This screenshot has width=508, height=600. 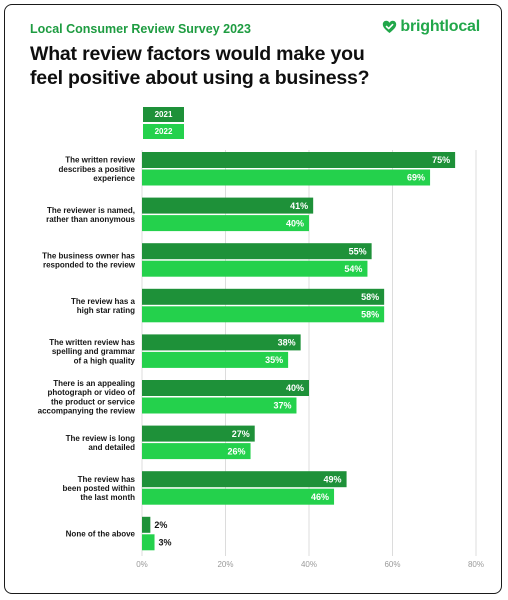 I want to click on category-label-line: spelling and grammar, so click(x=93, y=351).